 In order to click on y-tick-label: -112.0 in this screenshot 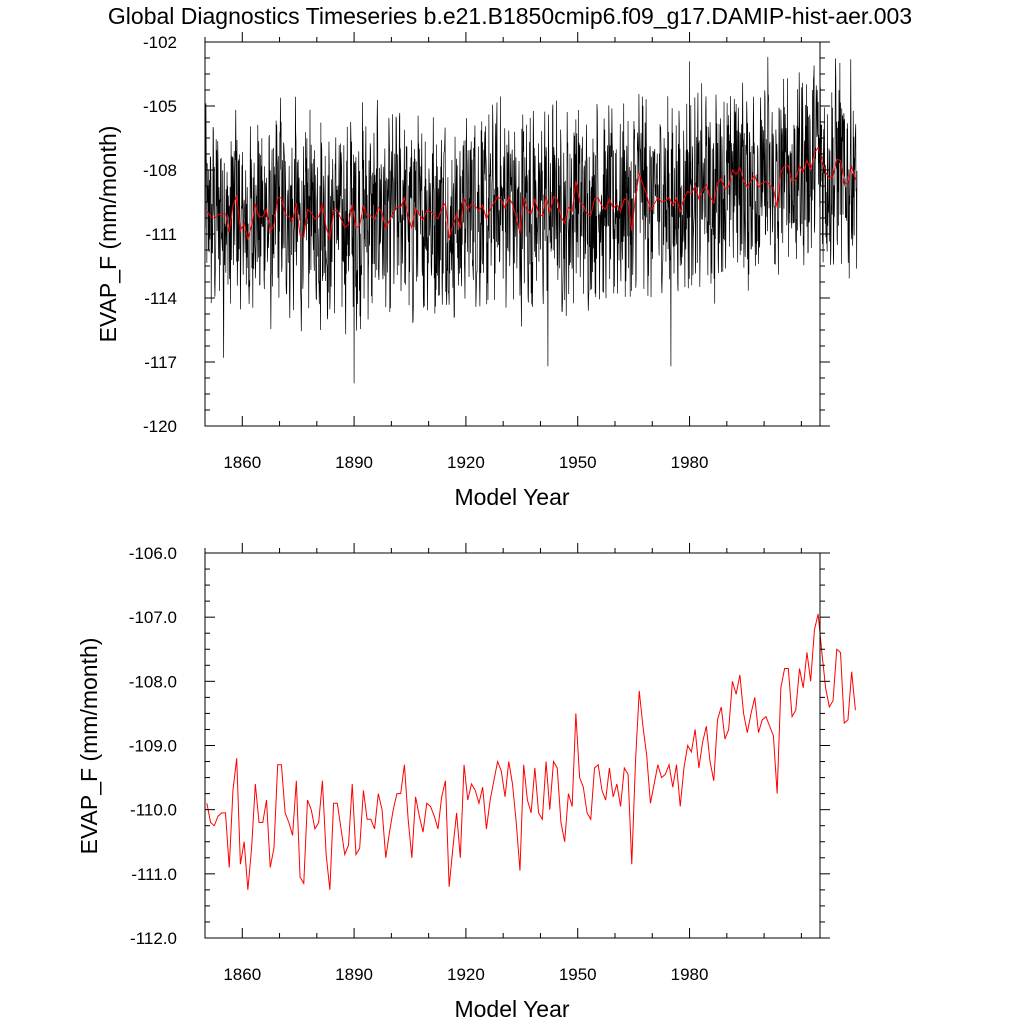, I will do `click(153, 938)`.